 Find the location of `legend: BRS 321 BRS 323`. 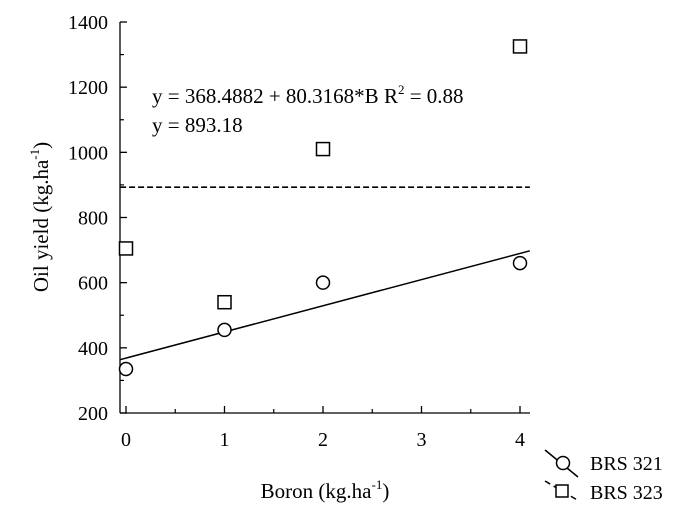

legend: BRS 321 BRS 323 is located at coordinates (603, 476).